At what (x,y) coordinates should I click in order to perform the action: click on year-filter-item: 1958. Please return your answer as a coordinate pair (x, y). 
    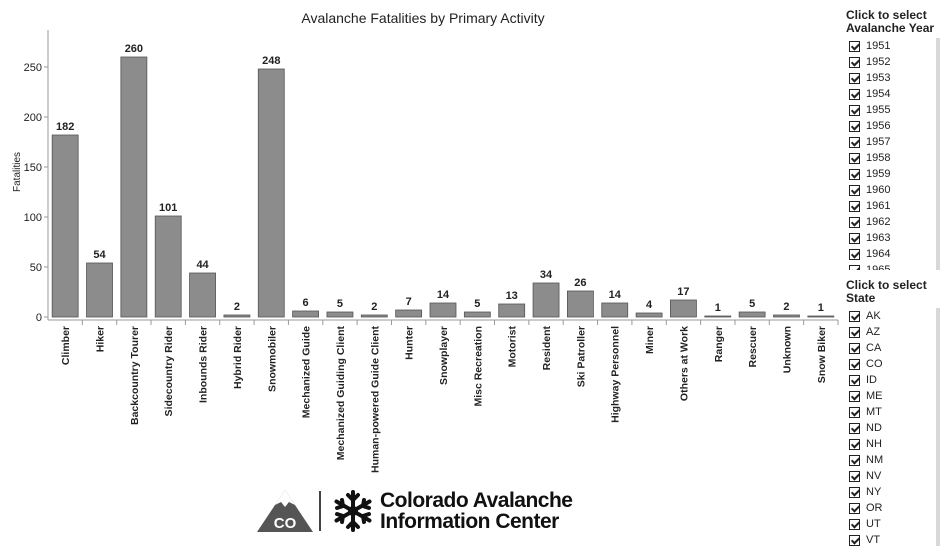
    Looking at the image, I should click on (893, 158).